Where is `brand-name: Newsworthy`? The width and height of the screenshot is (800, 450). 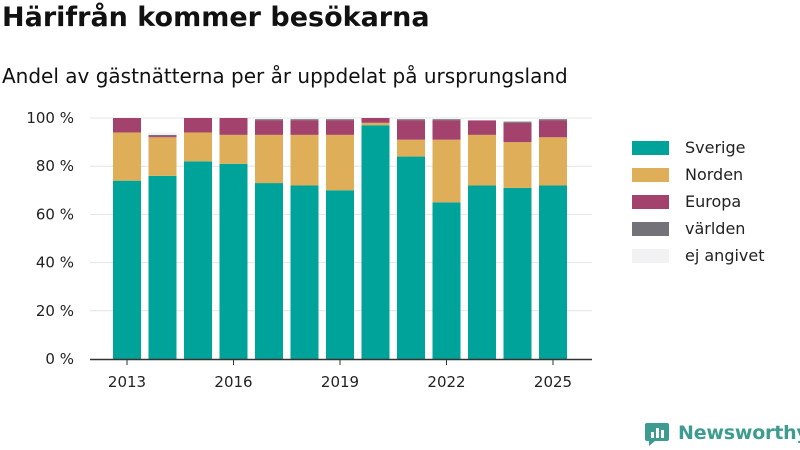 brand-name: Newsworthy is located at coordinates (739, 433).